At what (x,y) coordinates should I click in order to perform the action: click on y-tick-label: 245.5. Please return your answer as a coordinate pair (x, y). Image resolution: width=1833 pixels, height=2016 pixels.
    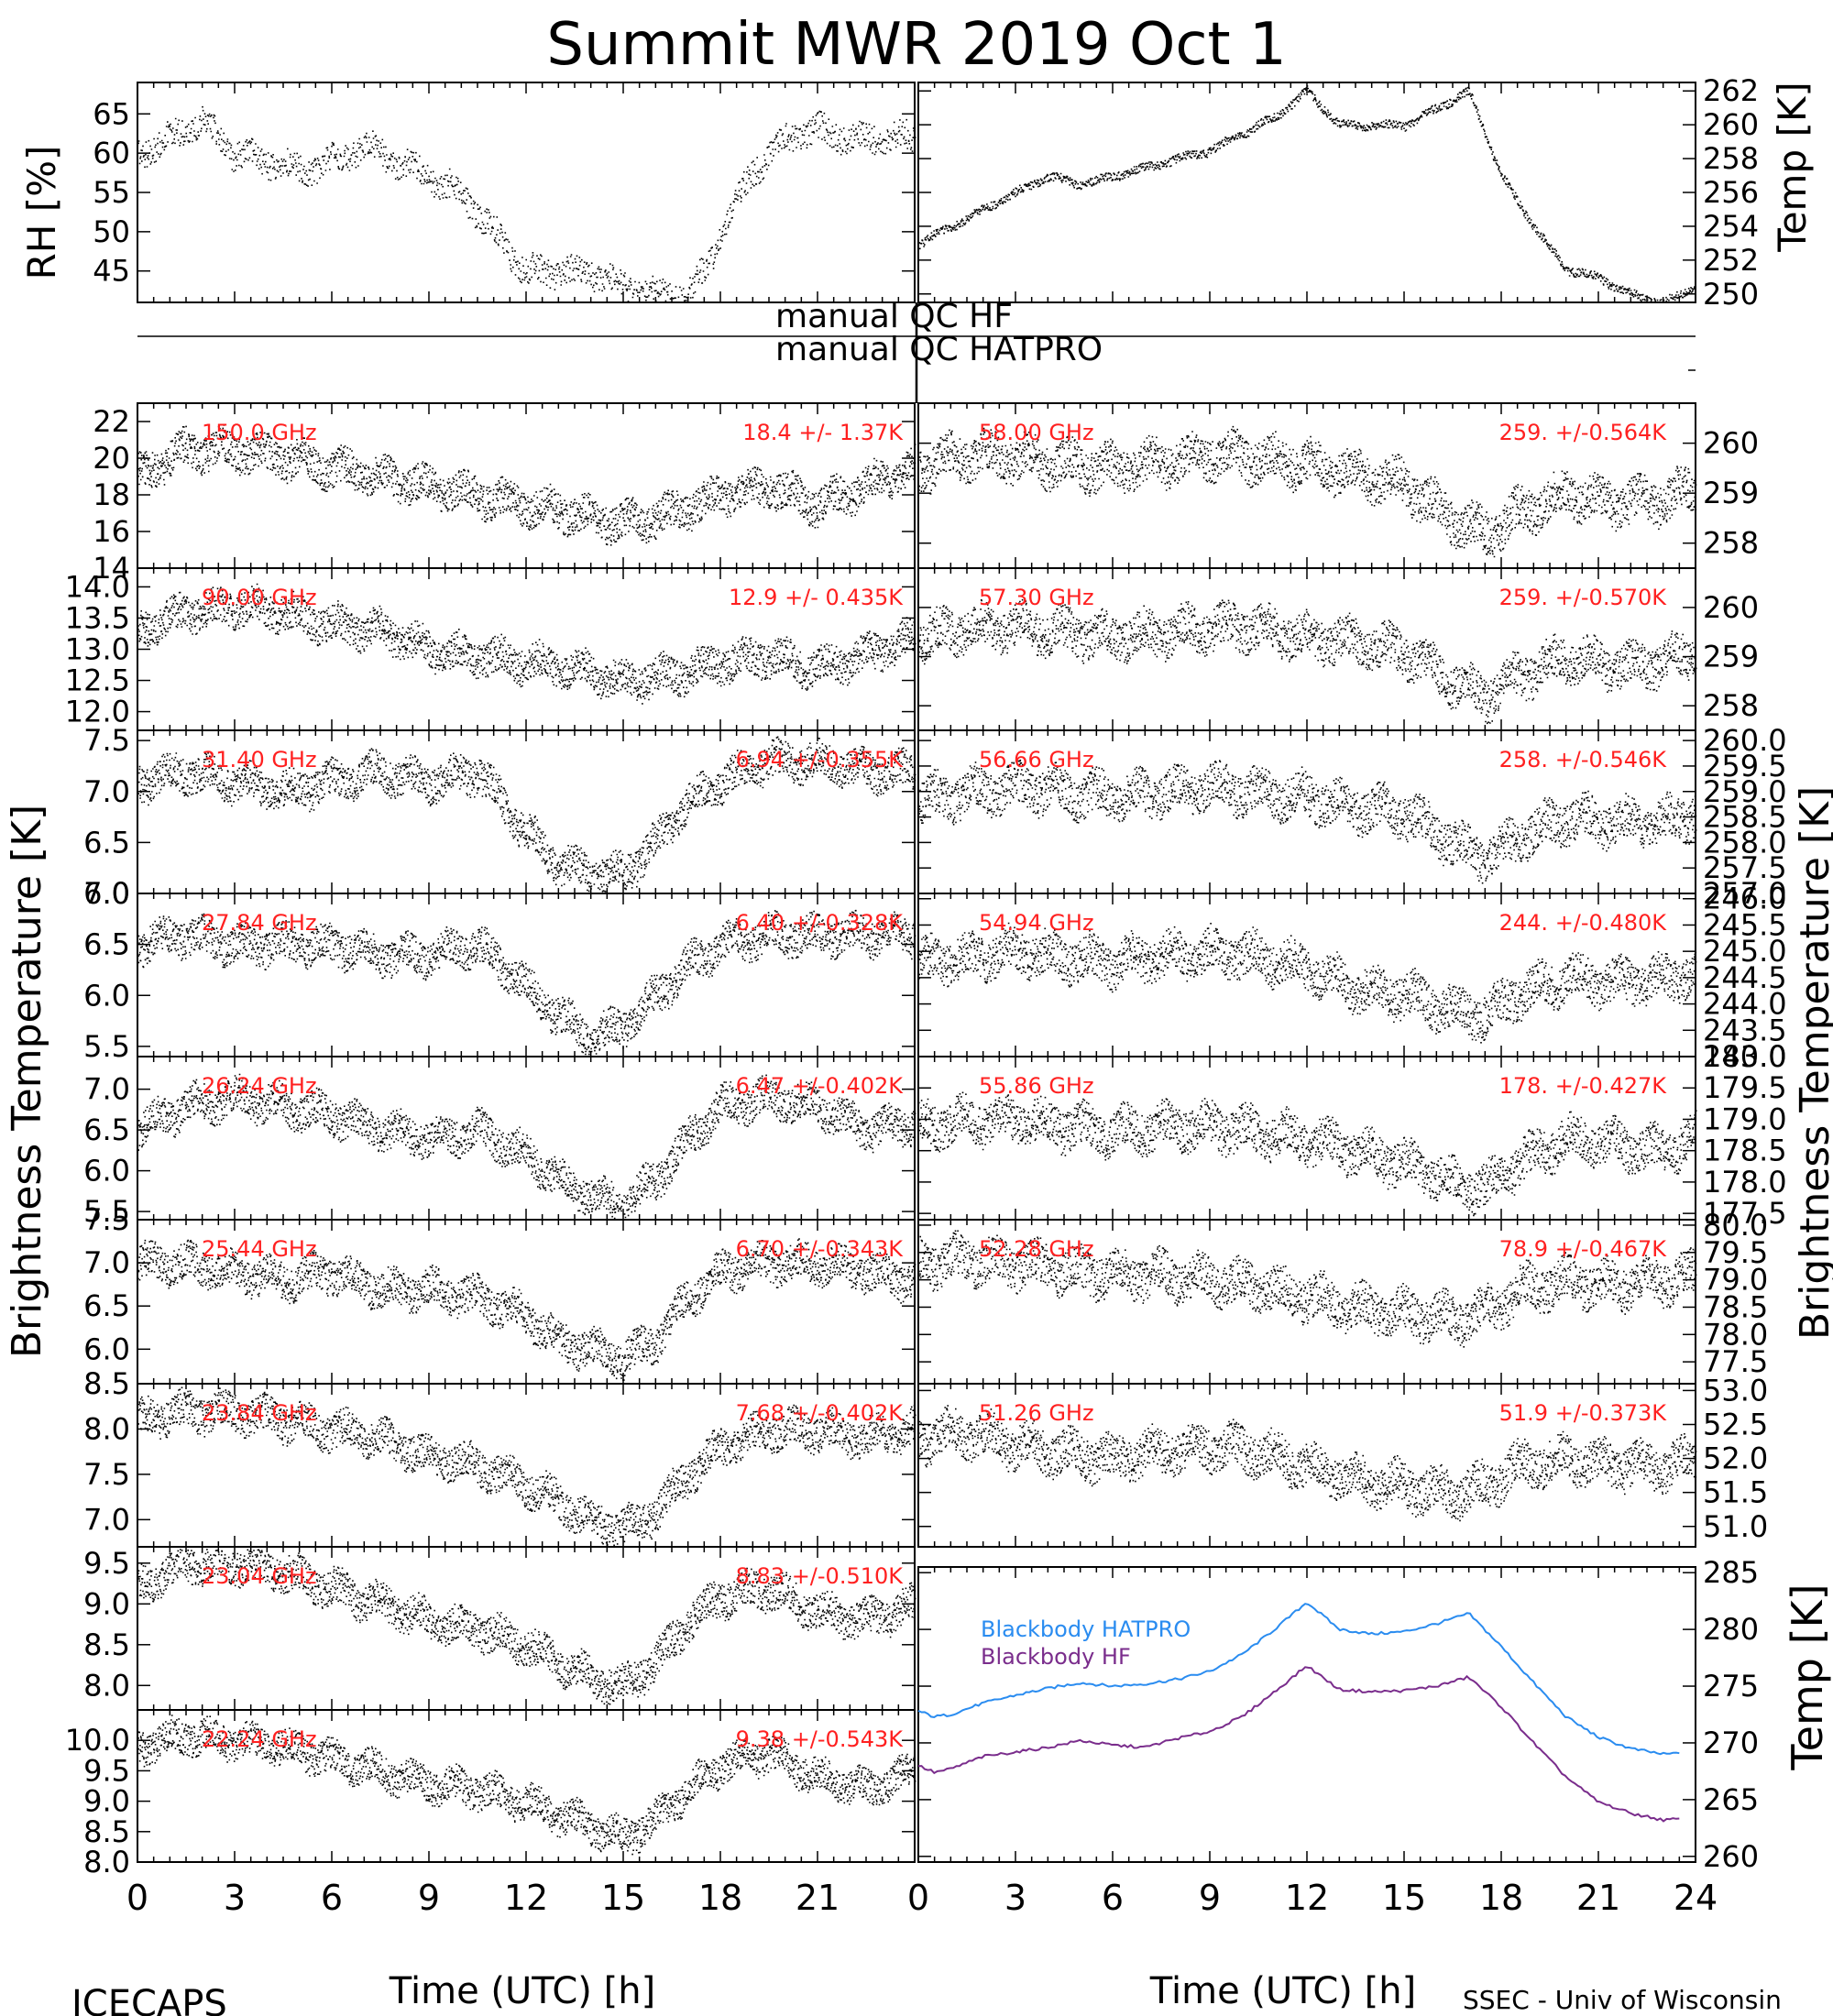
    Looking at the image, I should click on (1745, 924).